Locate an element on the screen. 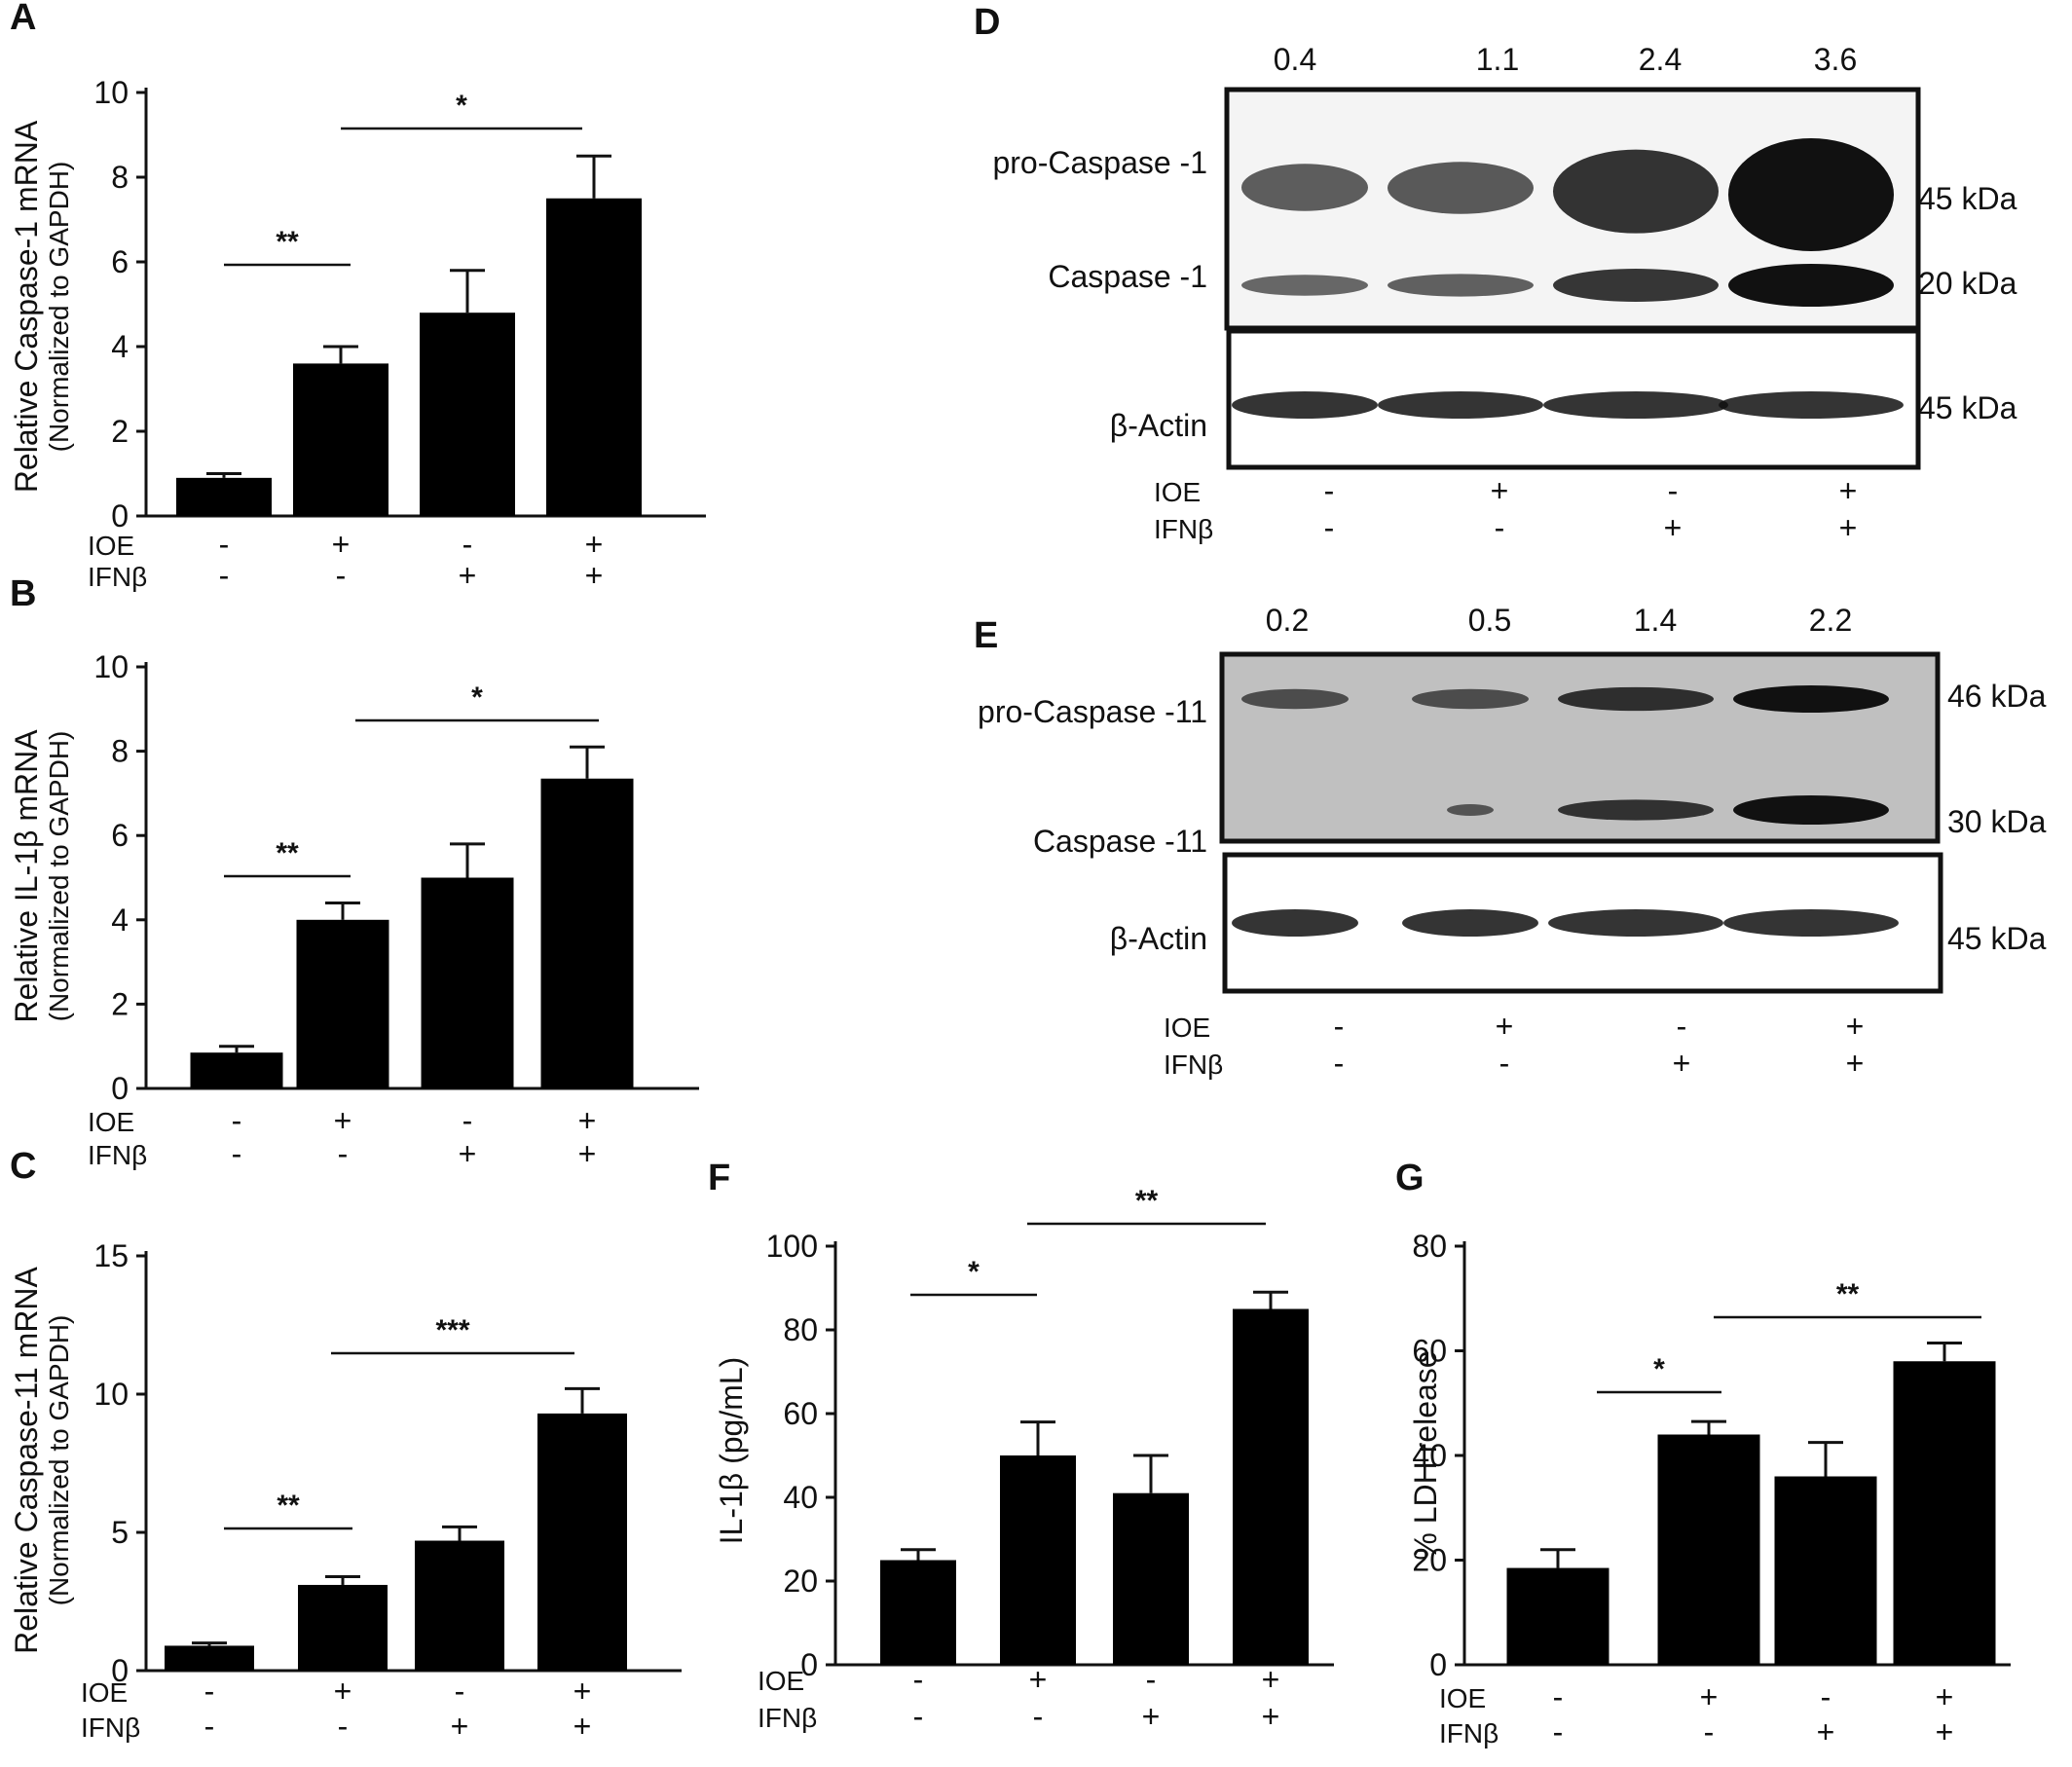 The image size is (2072, 1767). band-label: Caspase -1 is located at coordinates (1127, 276).